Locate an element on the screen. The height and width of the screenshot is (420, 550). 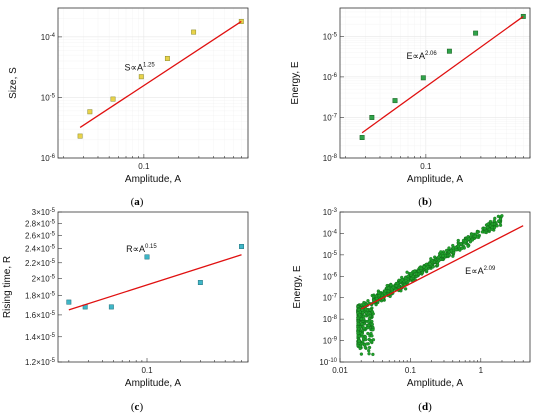
x-tick-label: 0.01 is located at coordinates (340, 370).